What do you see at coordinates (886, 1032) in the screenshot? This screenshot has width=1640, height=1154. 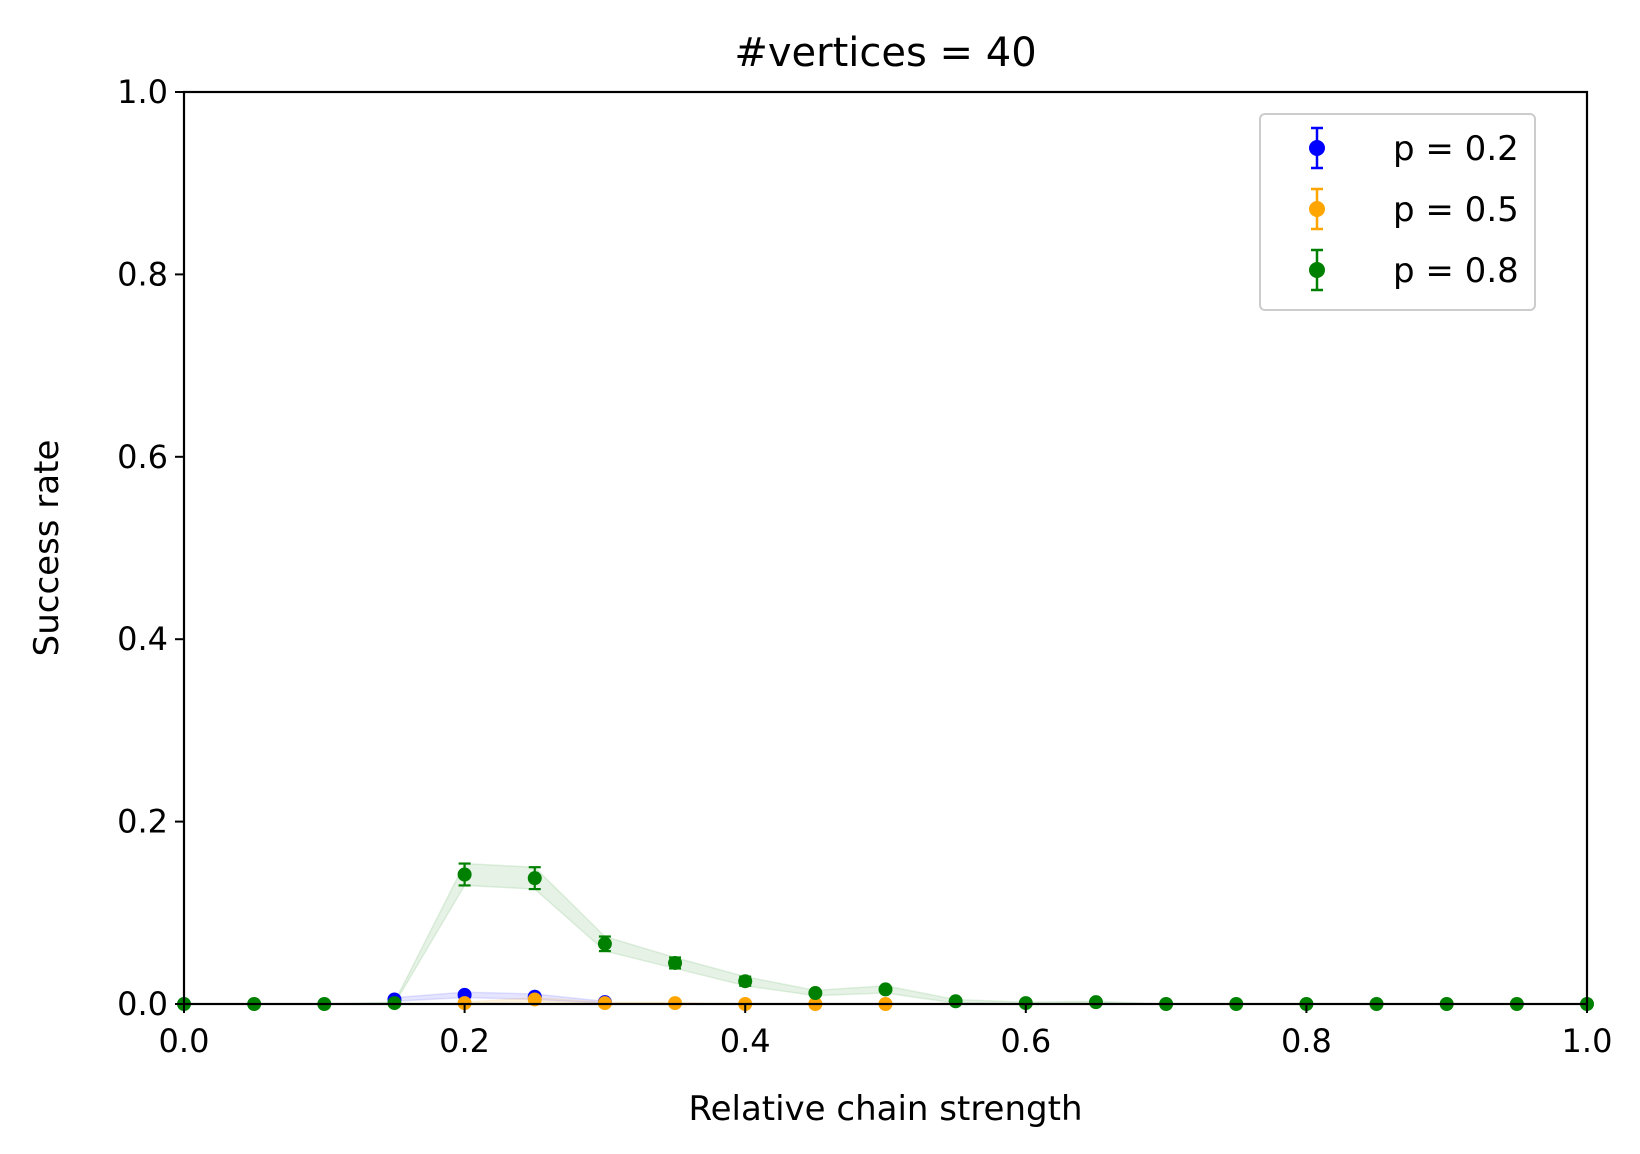 I see `x-axis-ticks: 0.0 0.2 0.4 0.6 0.8 1.0` at bounding box center [886, 1032].